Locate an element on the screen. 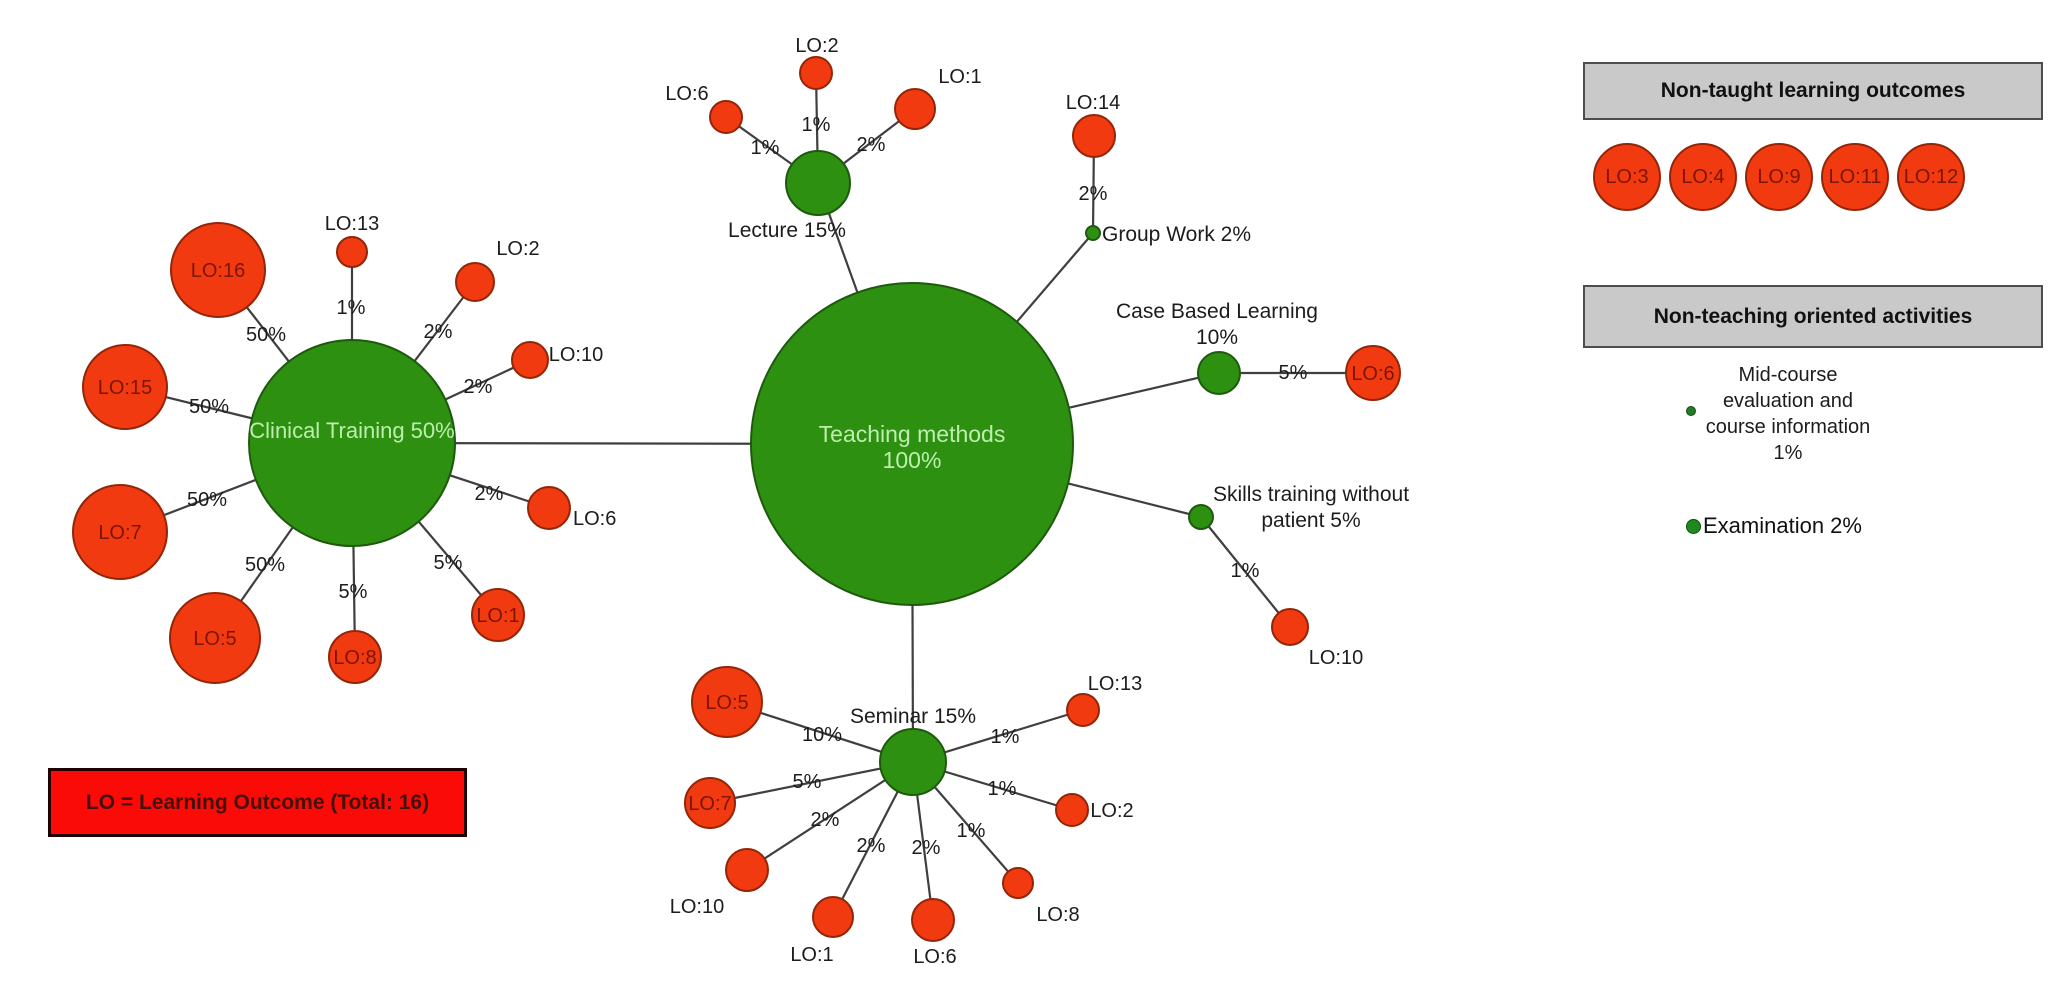  seminar-label: Seminar 15% is located at coordinates (913, 716).